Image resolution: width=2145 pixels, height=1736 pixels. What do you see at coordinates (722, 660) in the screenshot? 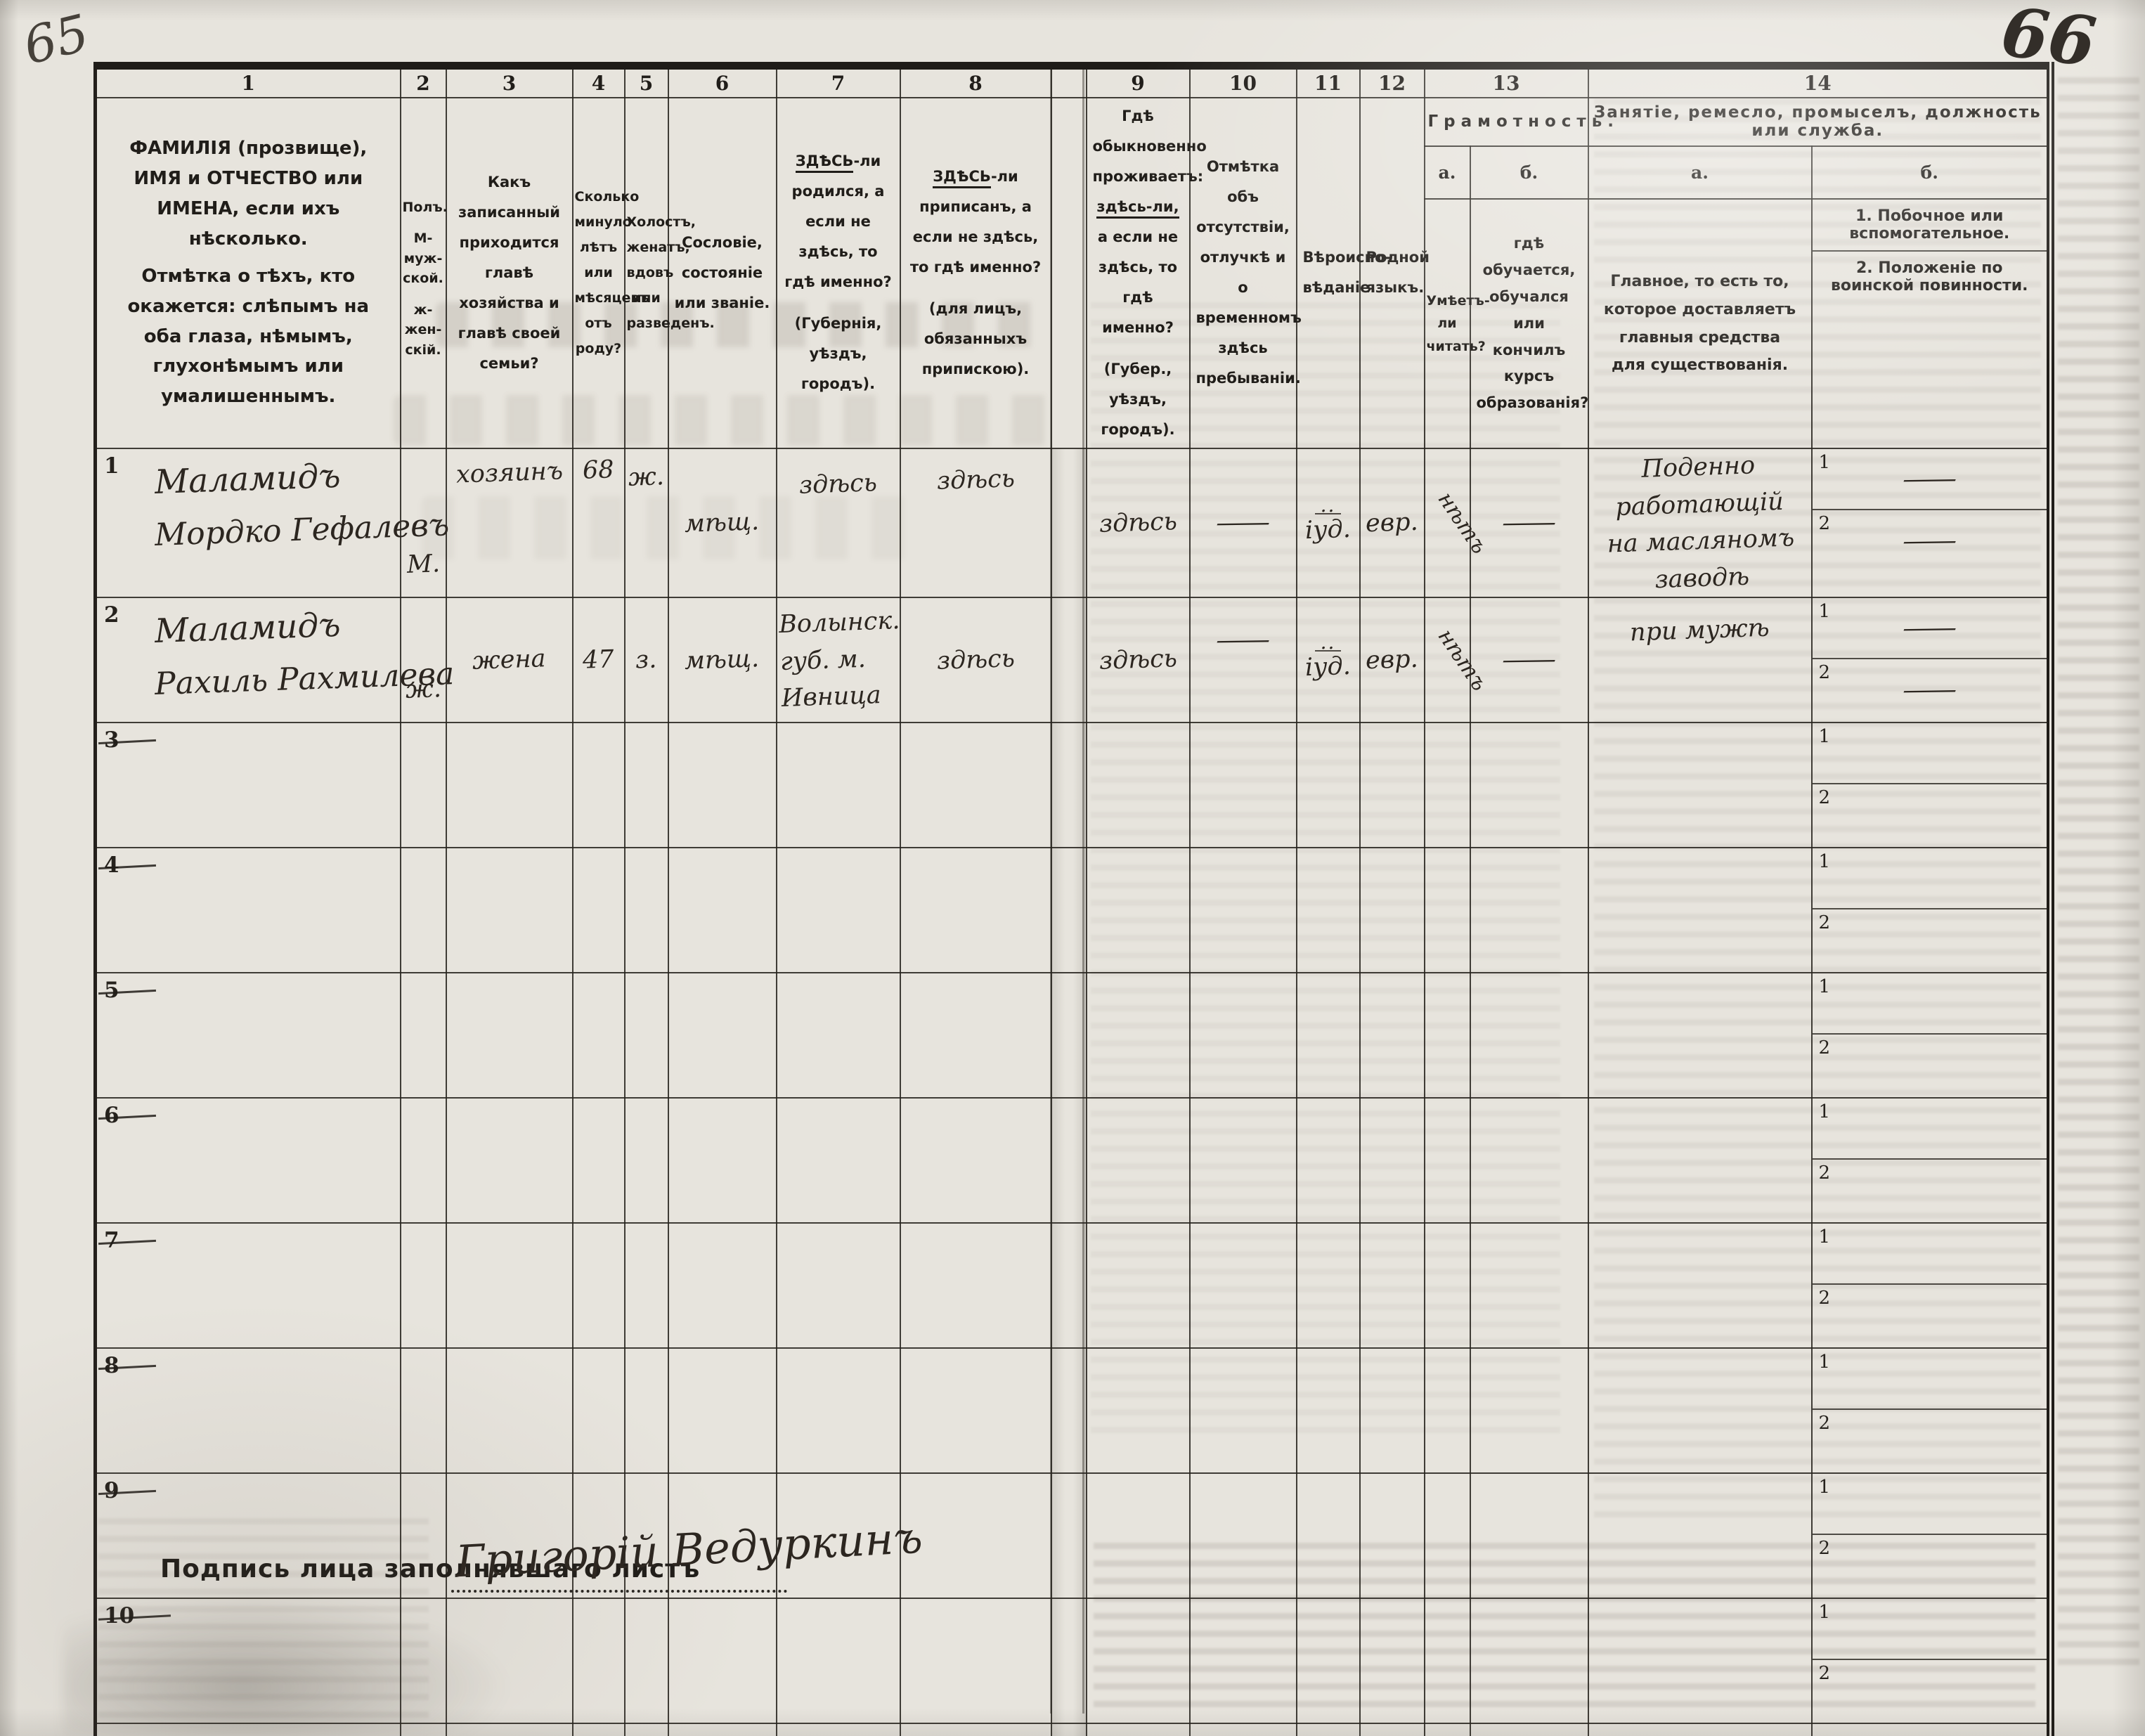
I see `cell-estate: мѣщ.` at bounding box center [722, 660].